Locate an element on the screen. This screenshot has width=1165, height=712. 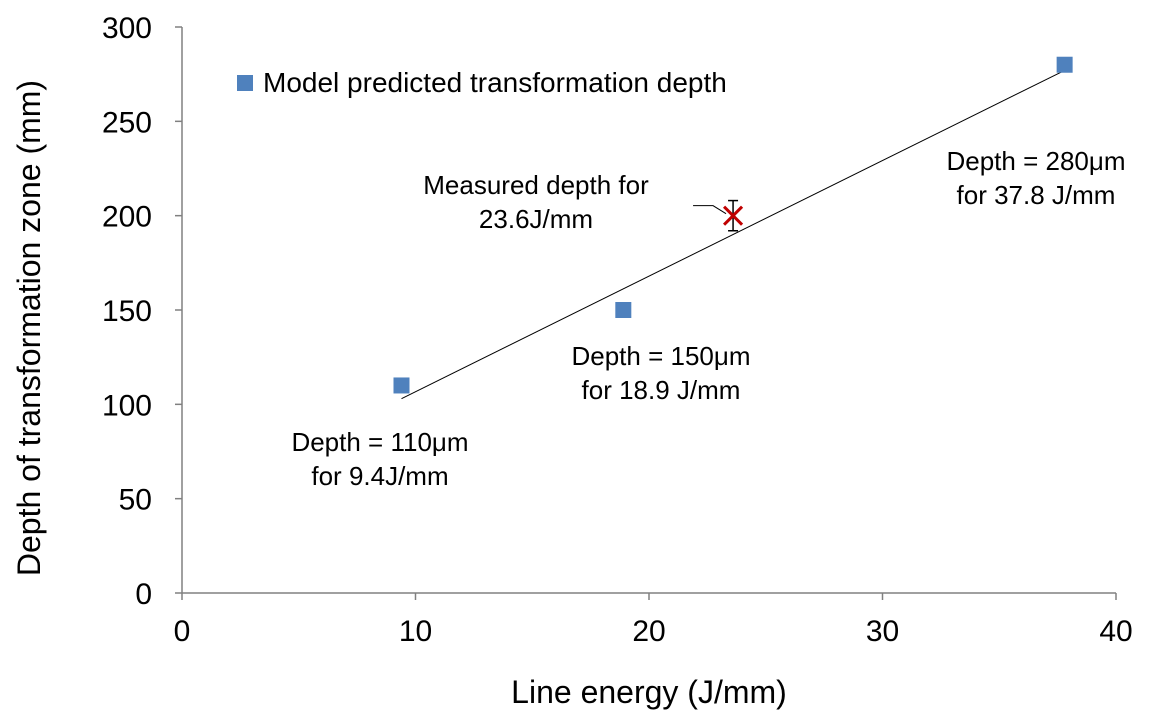
annotation-line: 23.6J/mm is located at coordinates (536, 219).